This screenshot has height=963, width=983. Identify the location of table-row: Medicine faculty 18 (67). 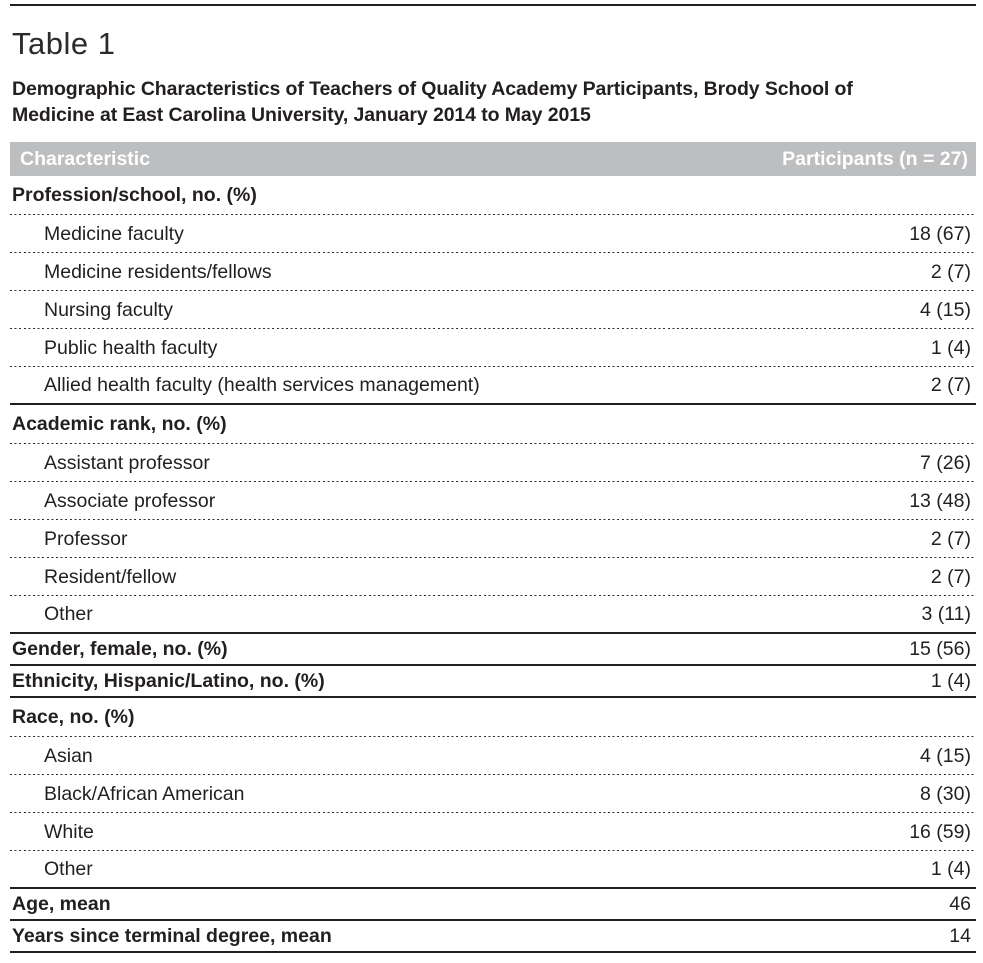
(493, 234).